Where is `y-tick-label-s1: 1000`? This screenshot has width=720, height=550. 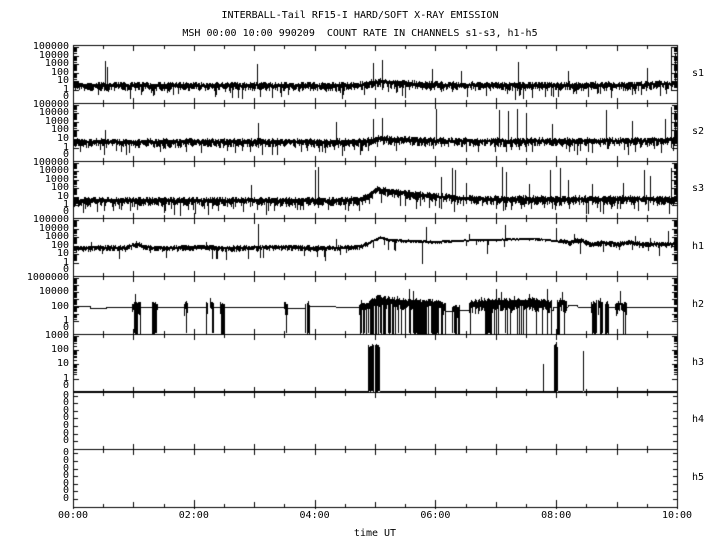 y-tick-label-s1: 1000 is located at coordinates (56, 64).